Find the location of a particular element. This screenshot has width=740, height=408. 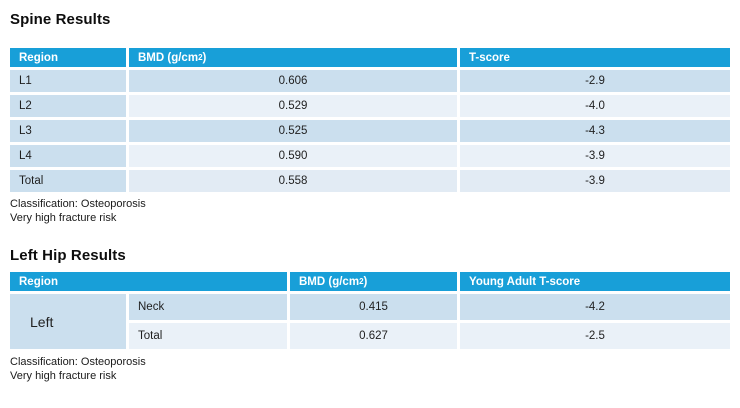

spine-section-title: Spine Results is located at coordinates (60, 19).